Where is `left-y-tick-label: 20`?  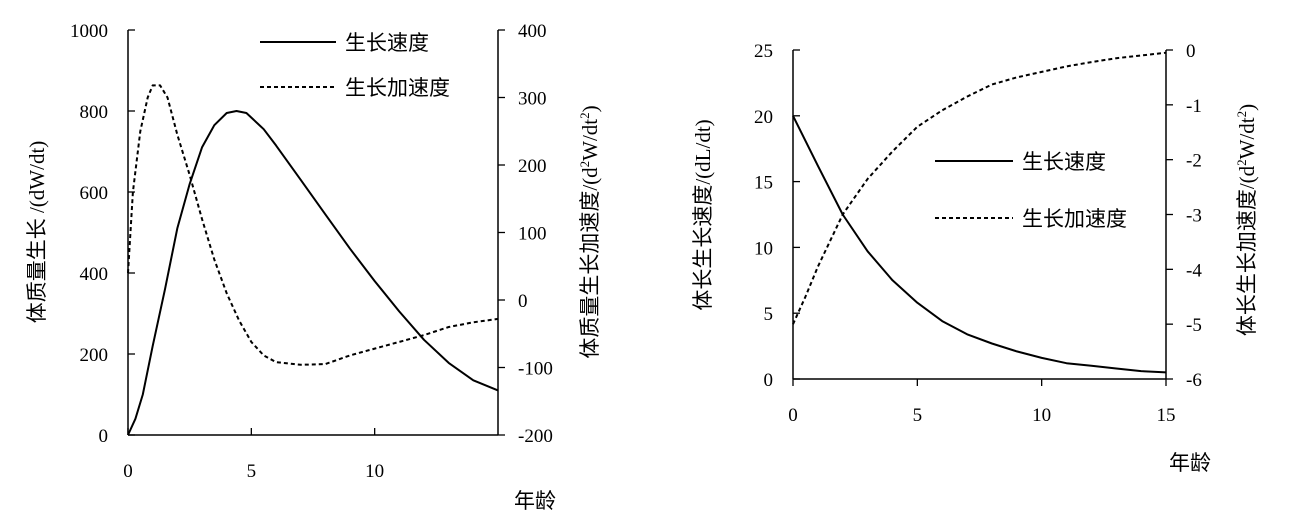
left-y-tick-label: 20 is located at coordinates (763, 117).